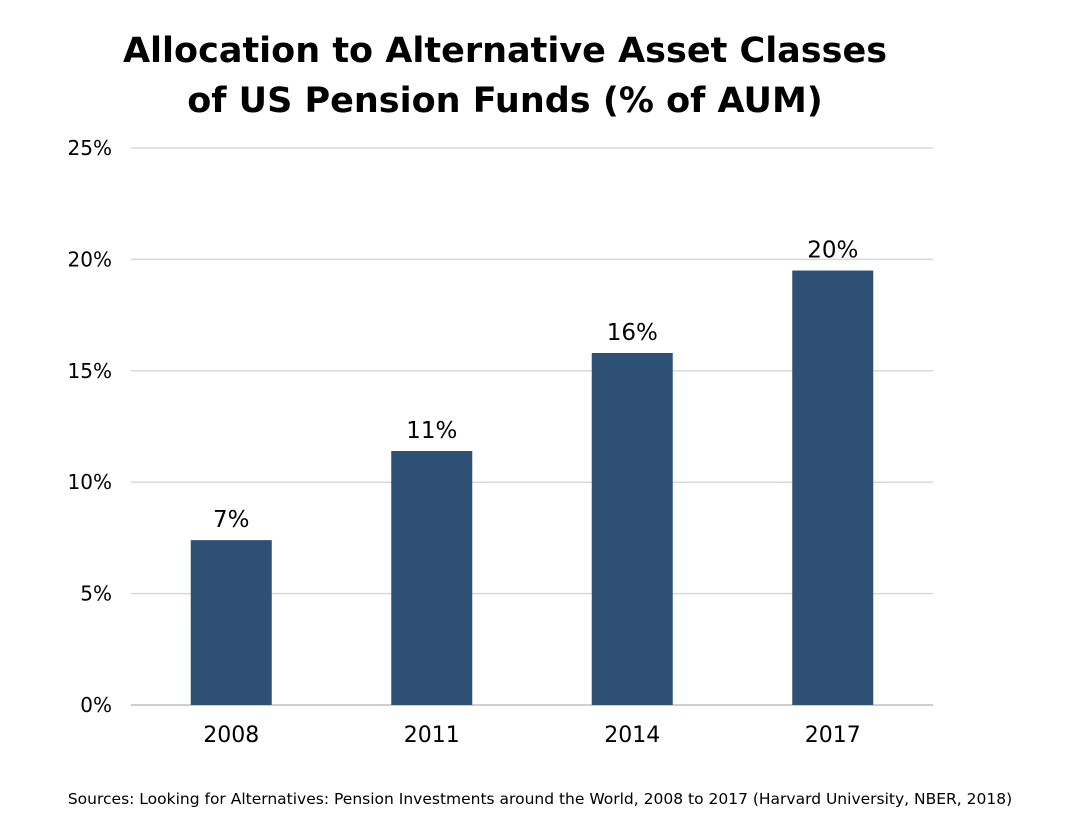 The height and width of the screenshot is (830, 1080). I want to click on chart-title-line-1: Allocation to Alternative Asset Classes, so click(505, 51).